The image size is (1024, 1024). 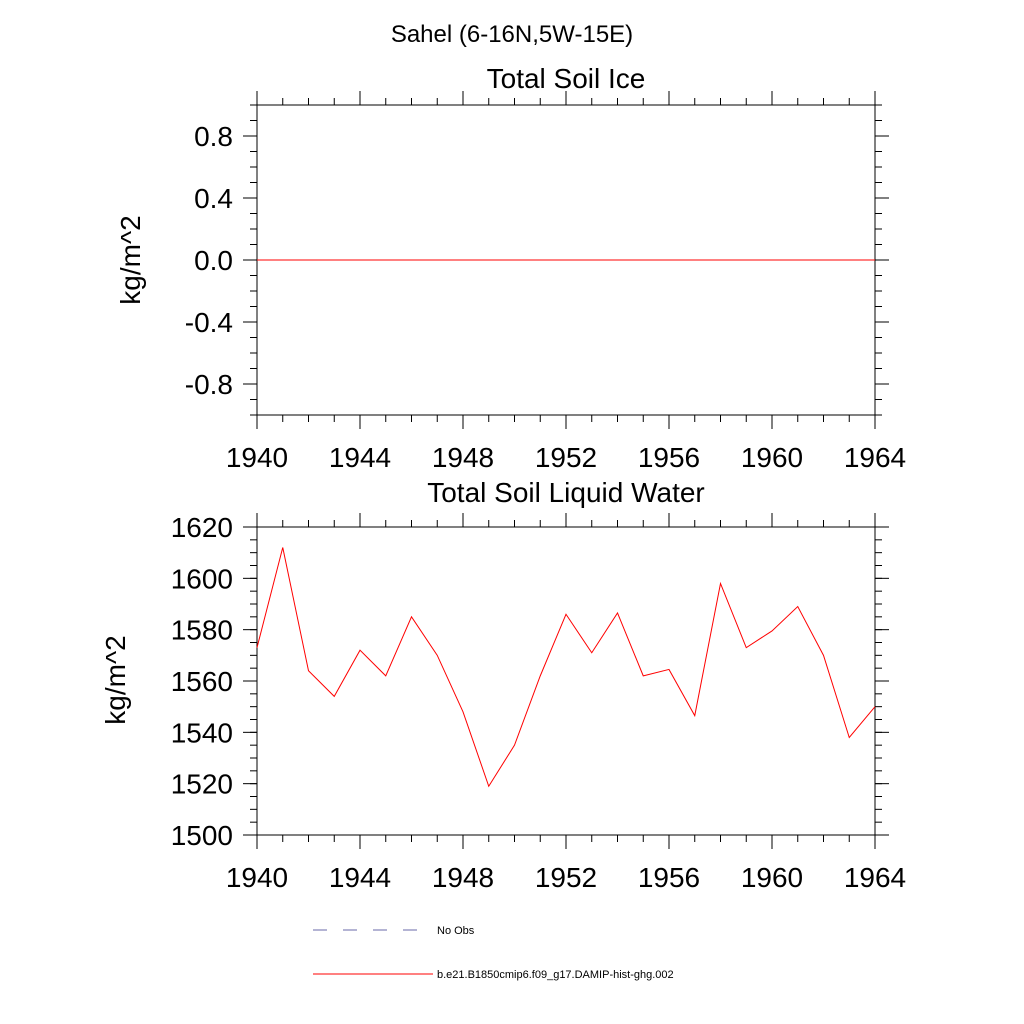 I want to click on soil-liquid-water-ylabel: kg/m^2, so click(x=115, y=679).